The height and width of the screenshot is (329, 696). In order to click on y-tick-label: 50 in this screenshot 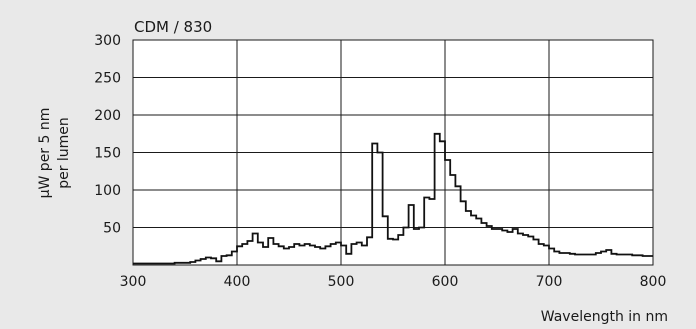, I will do `click(112, 229)`.